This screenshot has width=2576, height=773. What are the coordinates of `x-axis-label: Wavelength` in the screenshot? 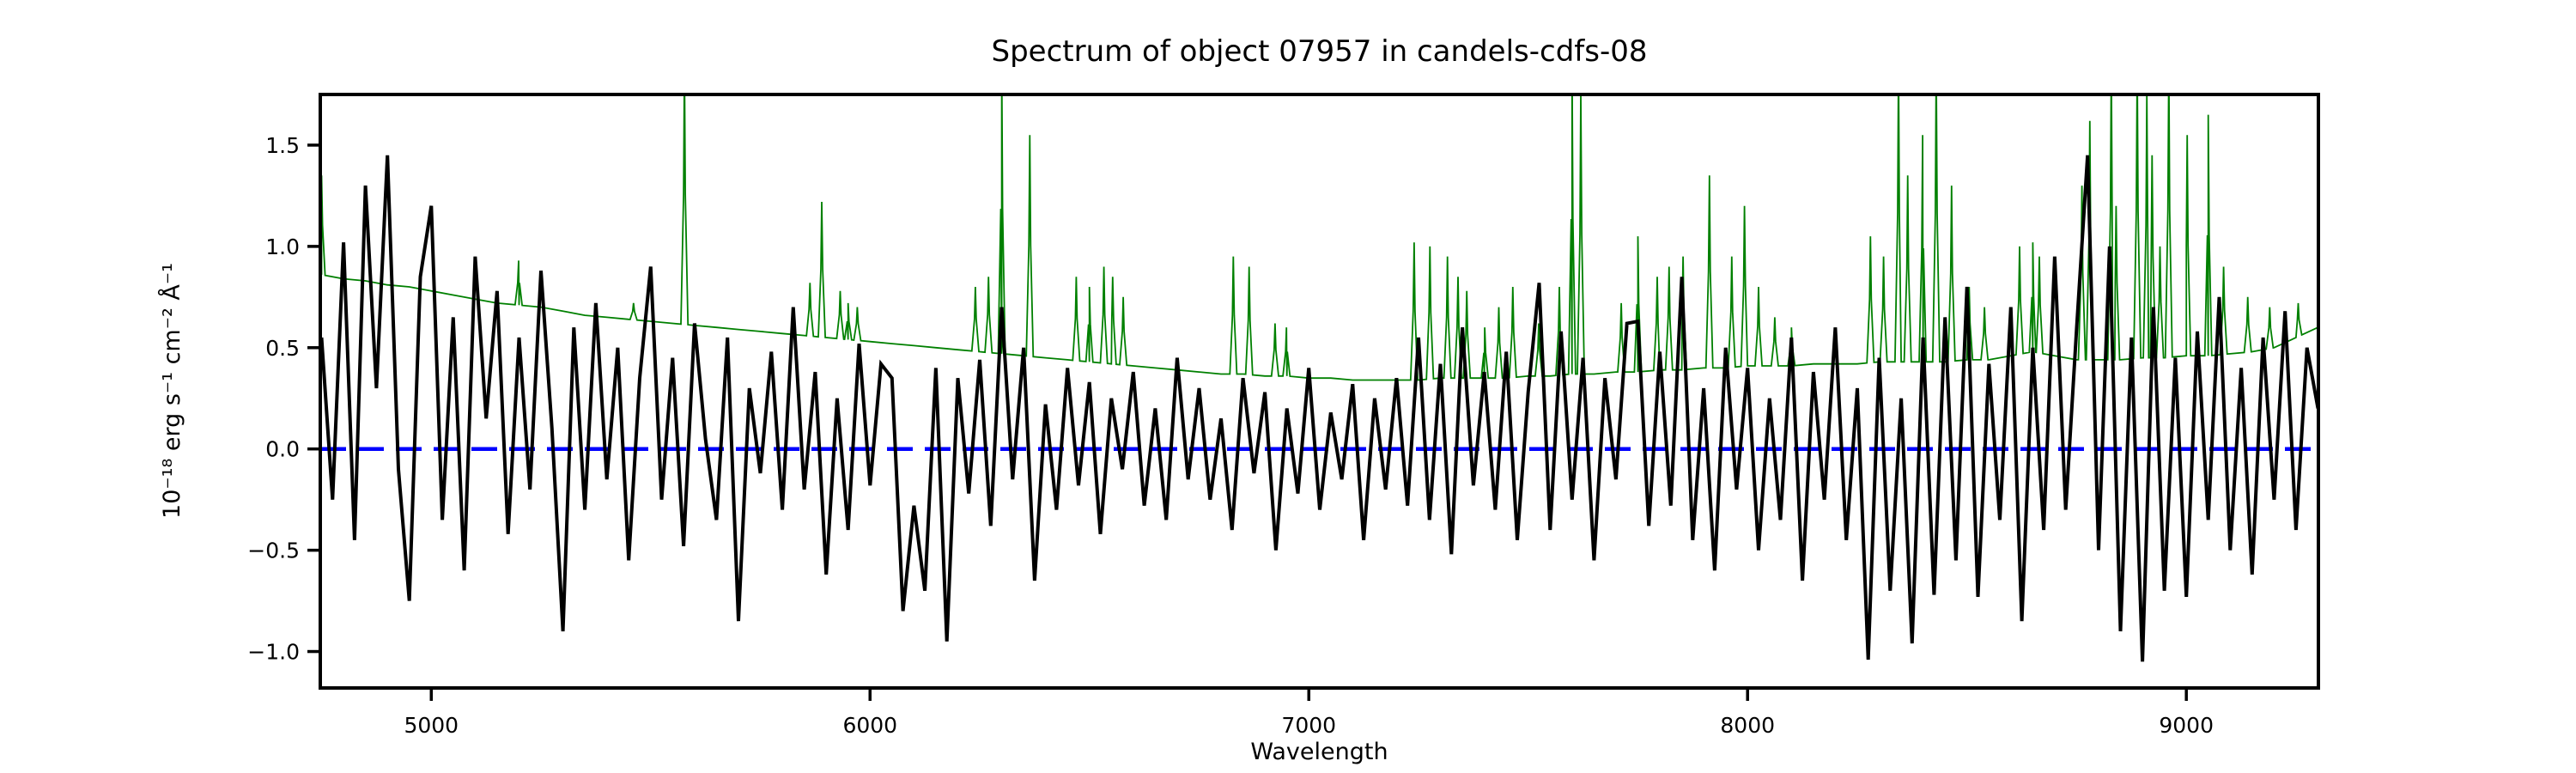 It's located at (1319, 752).